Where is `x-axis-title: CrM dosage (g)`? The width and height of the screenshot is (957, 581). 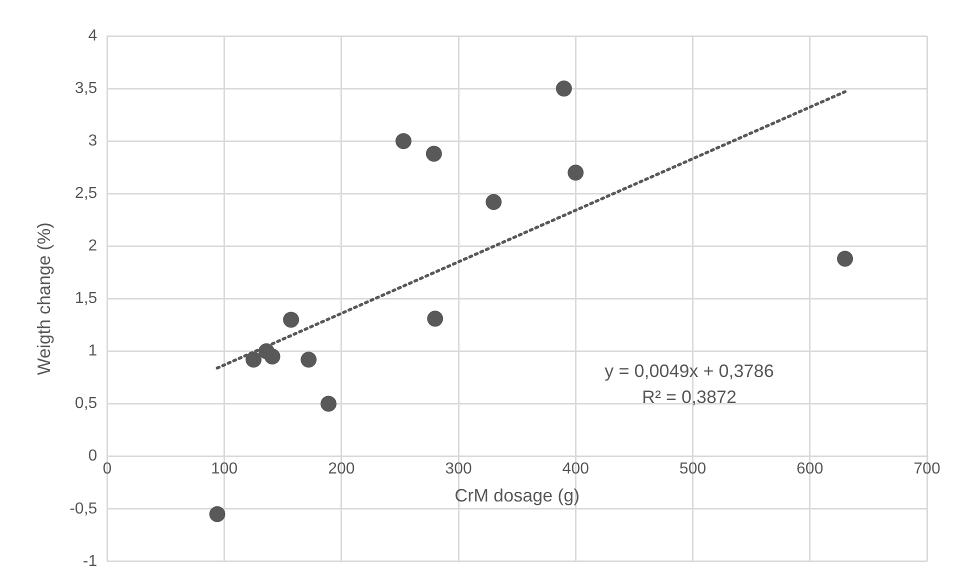
x-axis-title: CrM dosage (g) is located at coordinates (517, 495).